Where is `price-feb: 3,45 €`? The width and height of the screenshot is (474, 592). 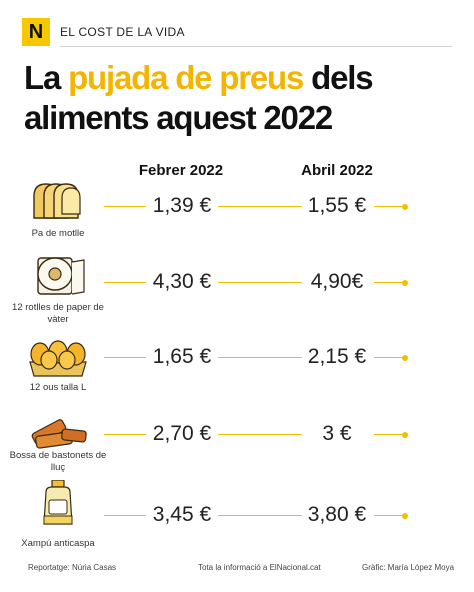 price-feb: 3,45 € is located at coordinates (182, 514).